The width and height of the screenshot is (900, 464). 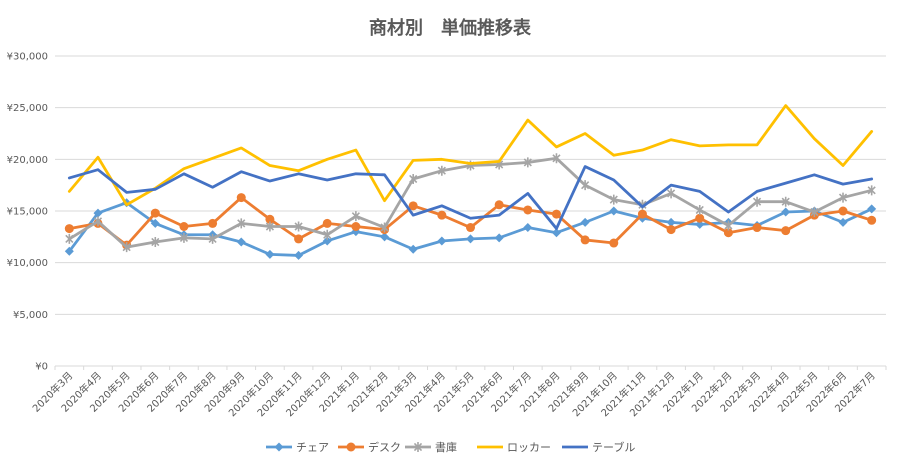 What do you see at coordinates (446, 447) in the screenshot?
I see `legend-label: 書庫` at bounding box center [446, 447].